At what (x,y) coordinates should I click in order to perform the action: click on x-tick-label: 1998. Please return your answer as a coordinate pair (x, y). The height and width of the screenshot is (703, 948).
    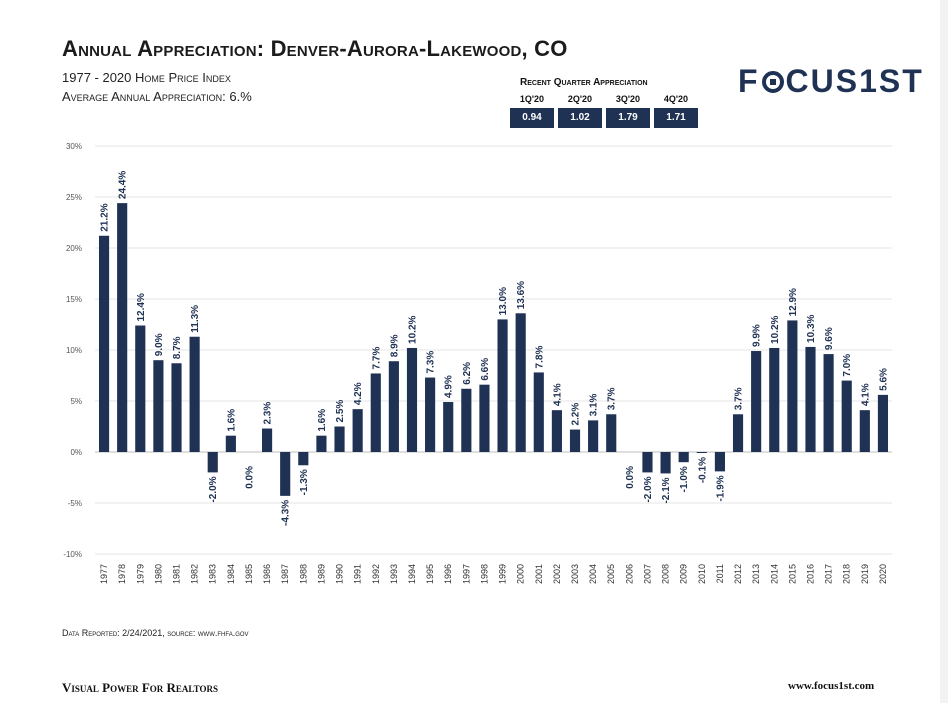
    Looking at the image, I should click on (484, 574).